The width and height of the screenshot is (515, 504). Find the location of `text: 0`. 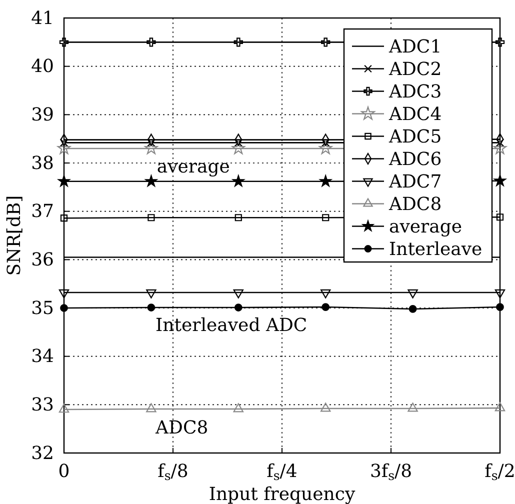

text: 0 is located at coordinates (64, 471).